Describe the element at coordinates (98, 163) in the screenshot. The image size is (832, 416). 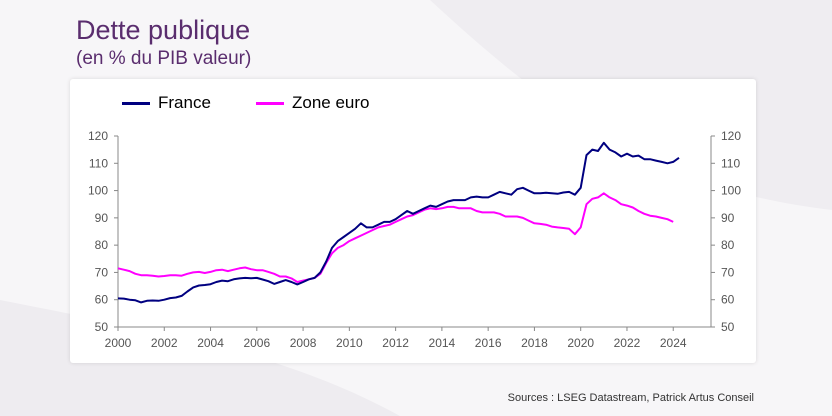
I see `y-tick-label-left: 110` at that location.